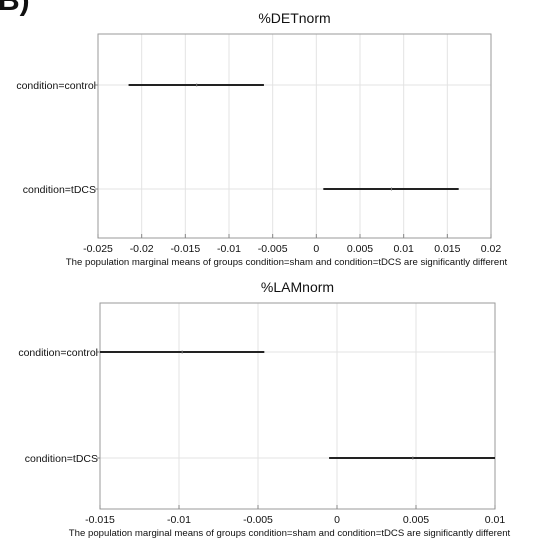 The image size is (540, 548). I want to click on chart-title: %LAMnorm, so click(297, 287).